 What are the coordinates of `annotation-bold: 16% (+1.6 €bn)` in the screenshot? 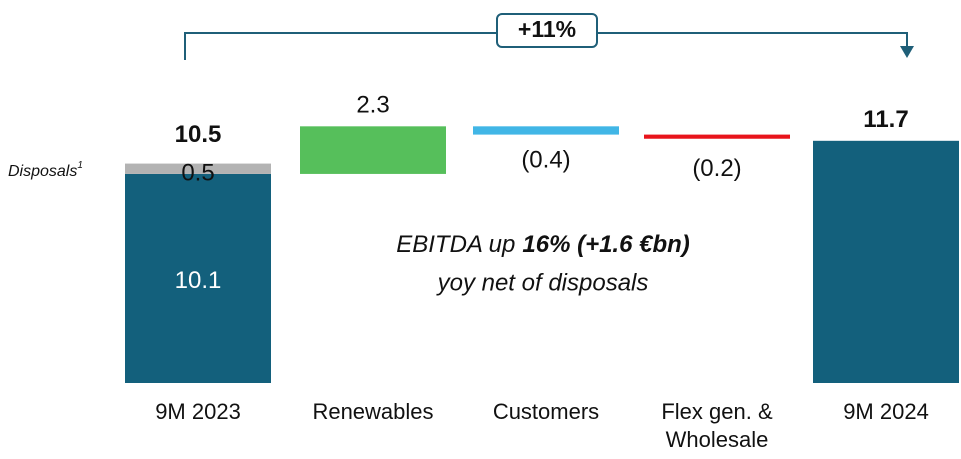 It's located at (605, 244).